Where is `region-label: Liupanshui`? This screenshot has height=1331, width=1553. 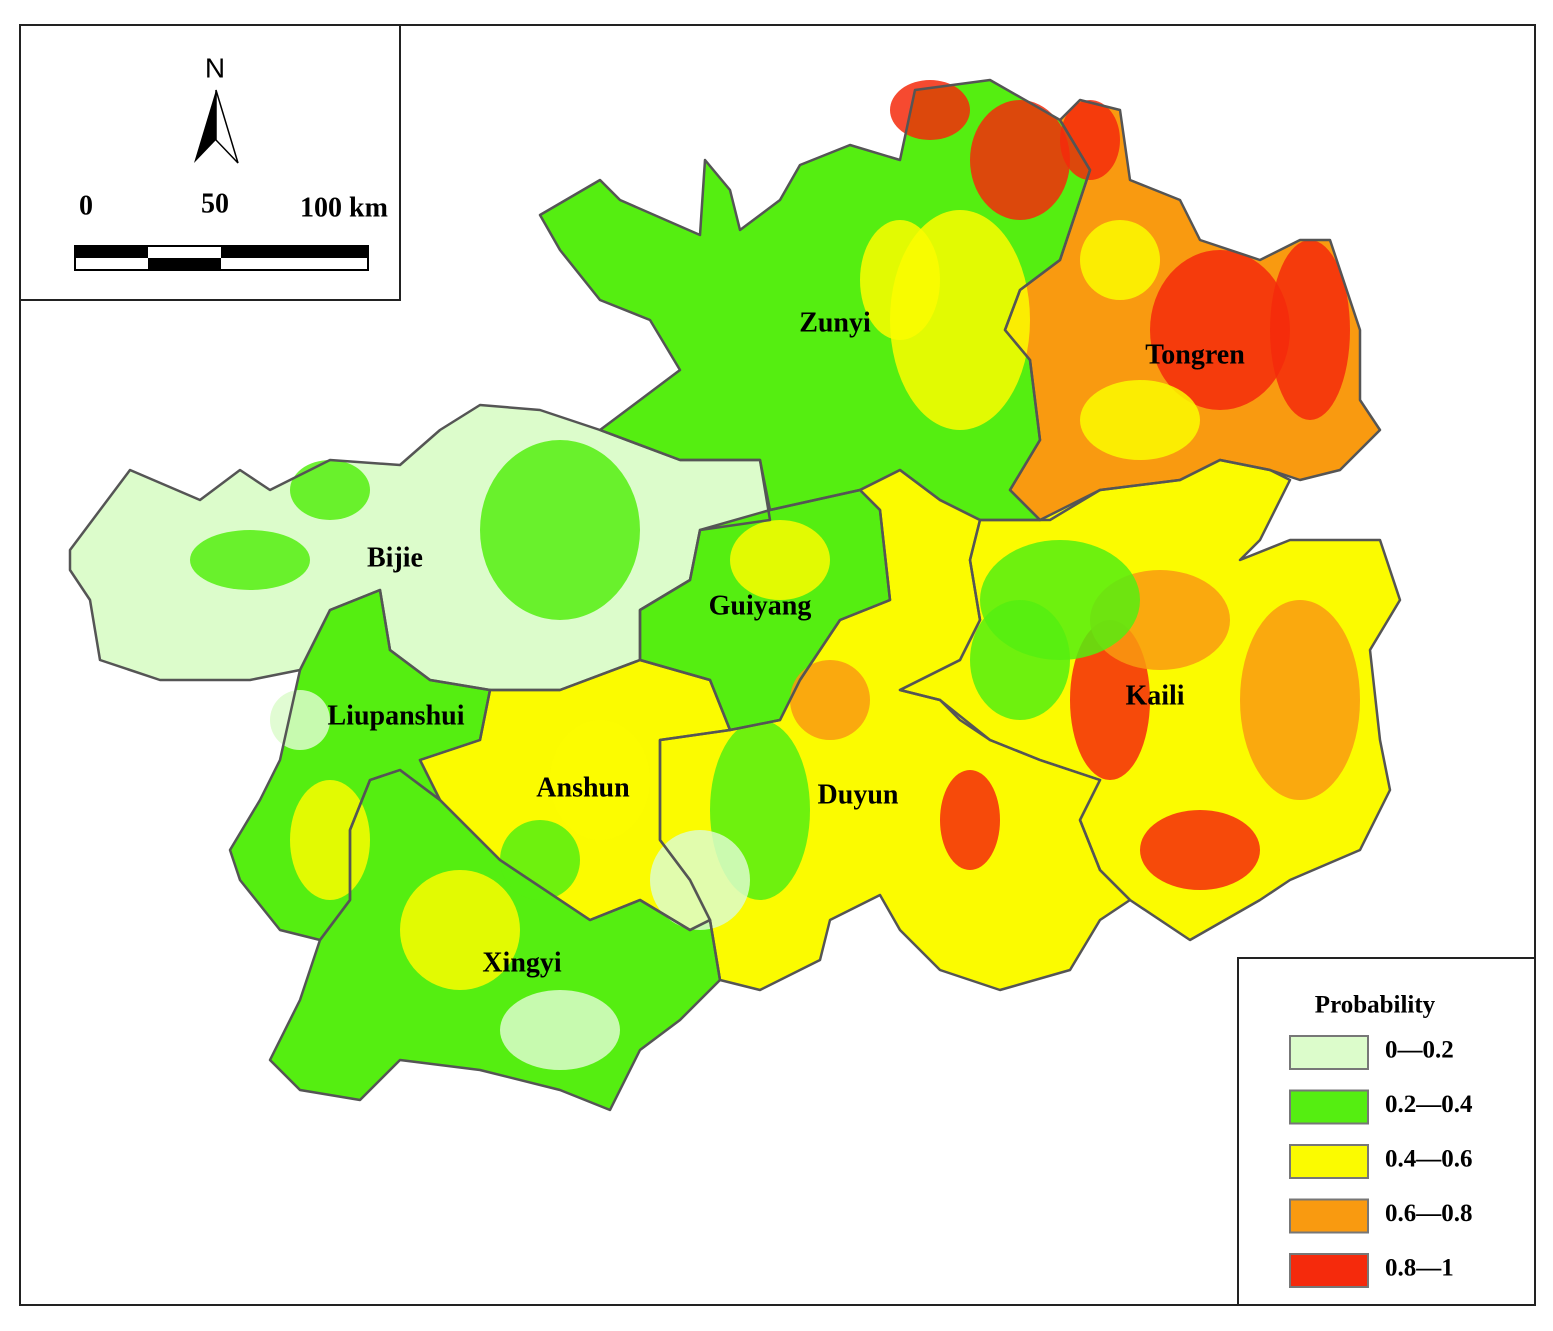 region-label: Liupanshui is located at coordinates (396, 715).